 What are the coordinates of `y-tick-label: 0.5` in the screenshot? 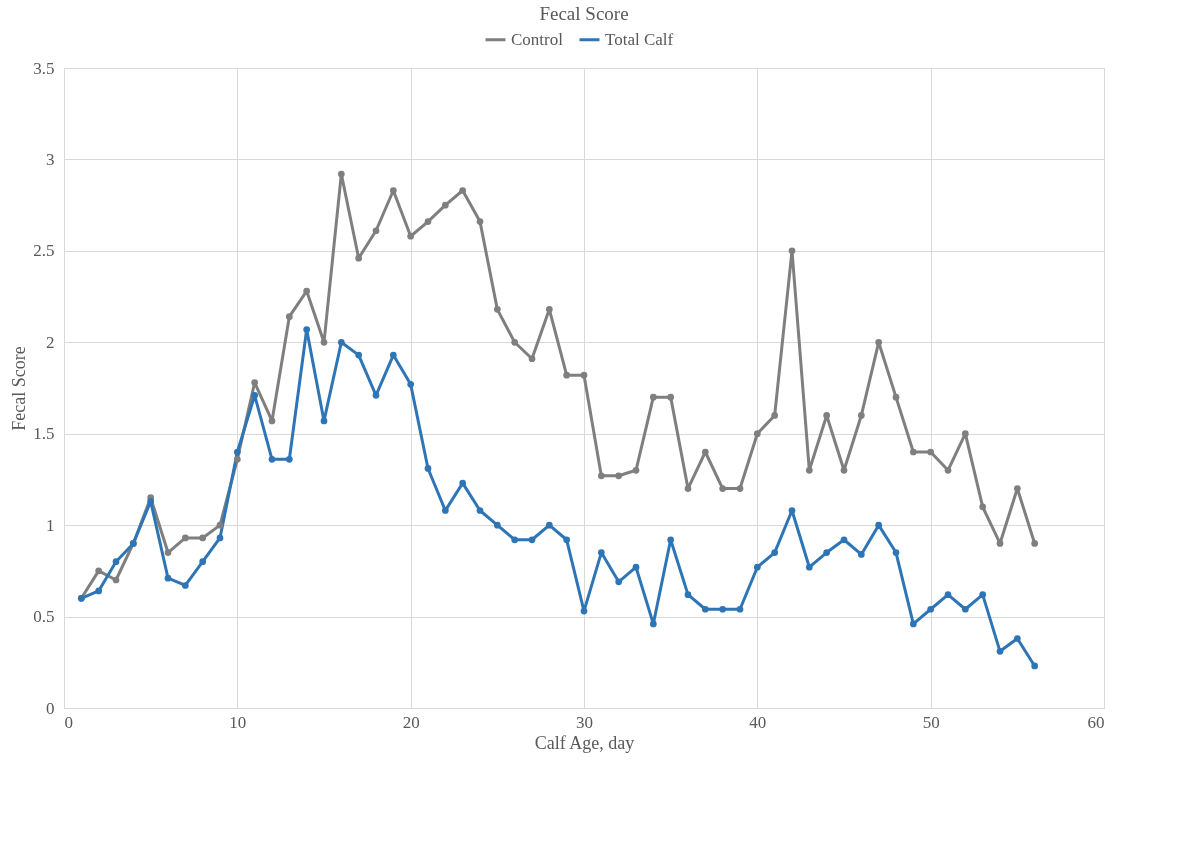 It's located at (44, 617).